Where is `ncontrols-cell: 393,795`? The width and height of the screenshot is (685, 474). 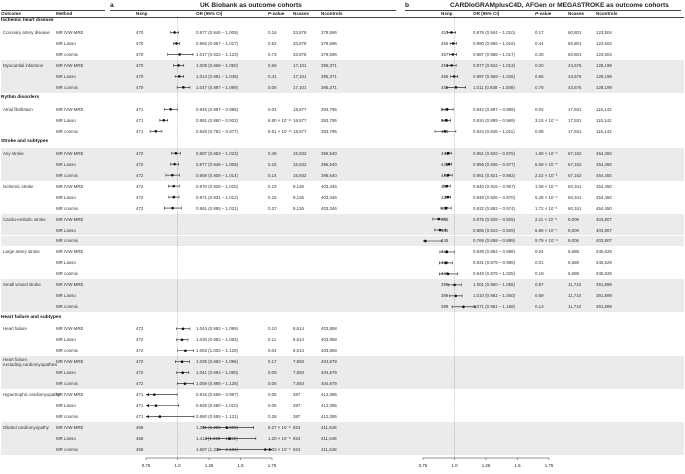
ncontrols-cell: 393,795 is located at coordinates (329, 109).